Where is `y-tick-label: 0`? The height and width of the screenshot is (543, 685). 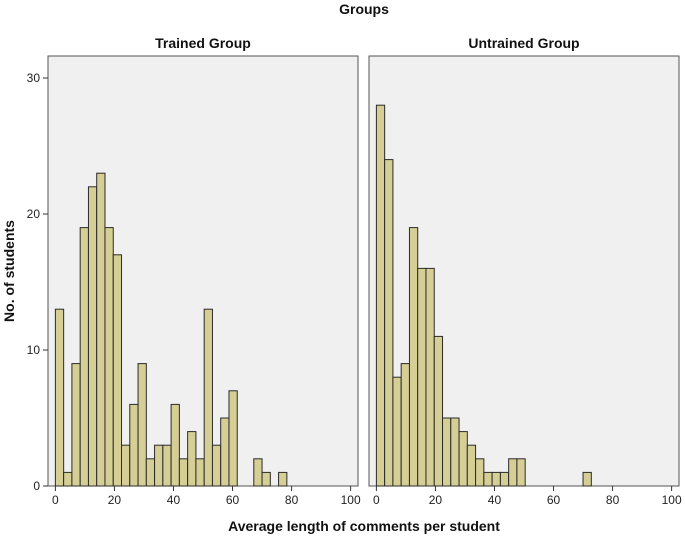 y-tick-label: 0 is located at coordinates (36, 486).